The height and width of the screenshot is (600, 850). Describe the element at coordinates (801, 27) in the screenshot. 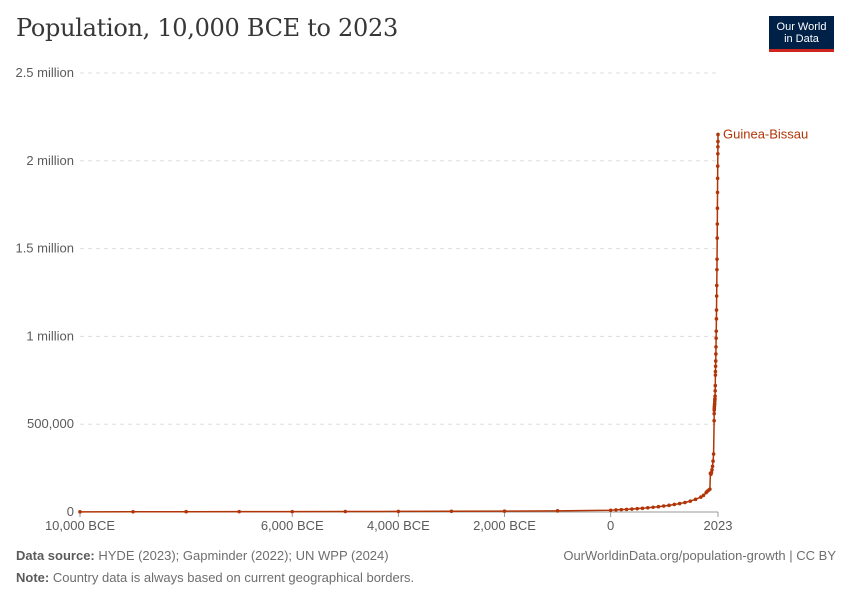

I see `logo-line-1: Our World` at that location.